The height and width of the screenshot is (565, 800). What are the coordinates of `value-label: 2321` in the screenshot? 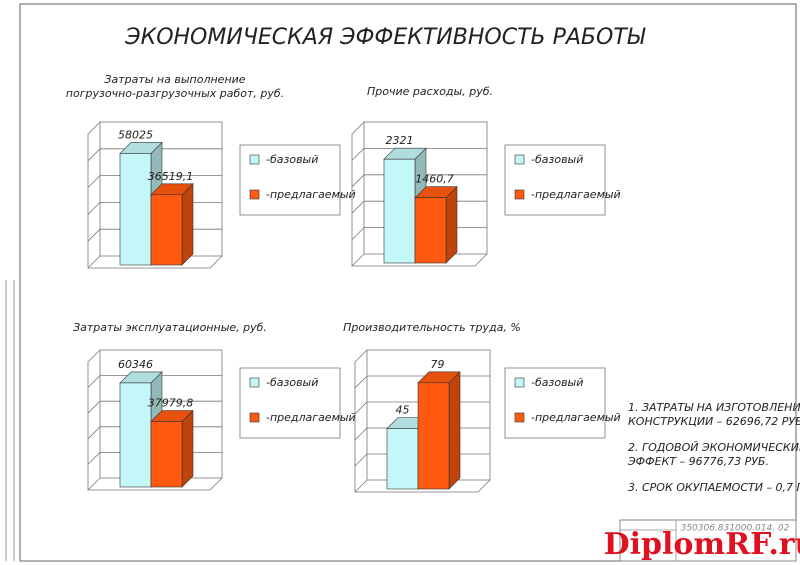 It's located at (400, 140).